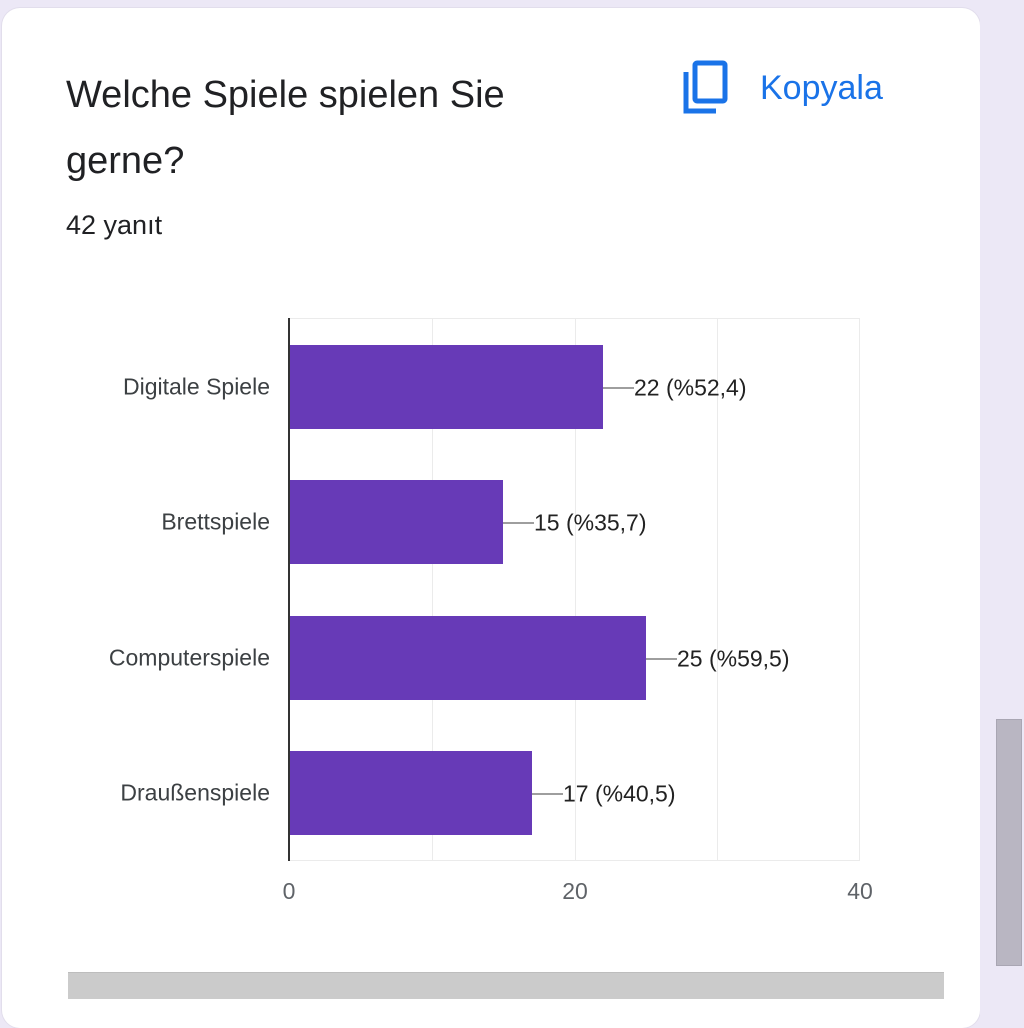 The image size is (1024, 1028). Describe the element at coordinates (195, 792) in the screenshot. I see `category-label: Draußenspiele` at that location.